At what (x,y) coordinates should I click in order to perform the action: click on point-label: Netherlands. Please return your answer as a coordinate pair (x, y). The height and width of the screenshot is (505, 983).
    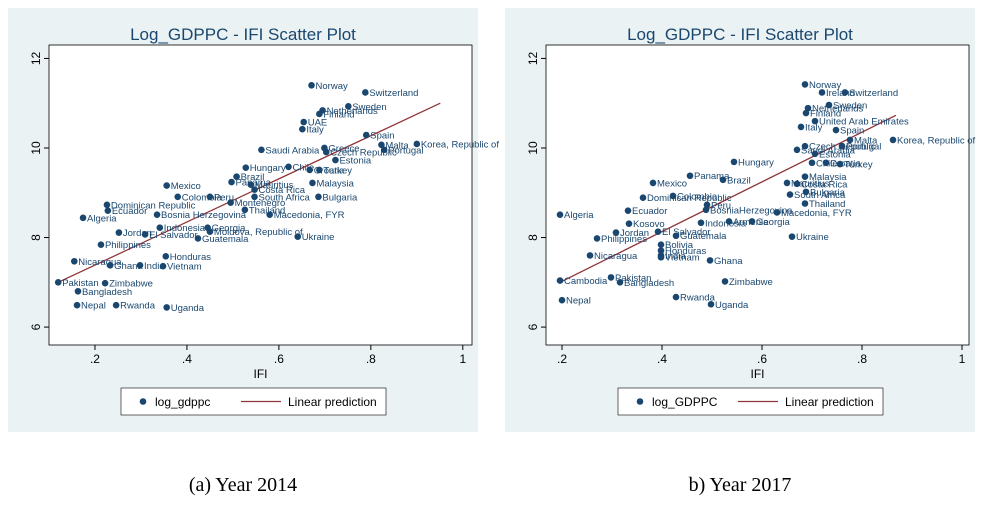
    Looking at the image, I should click on (837, 109).